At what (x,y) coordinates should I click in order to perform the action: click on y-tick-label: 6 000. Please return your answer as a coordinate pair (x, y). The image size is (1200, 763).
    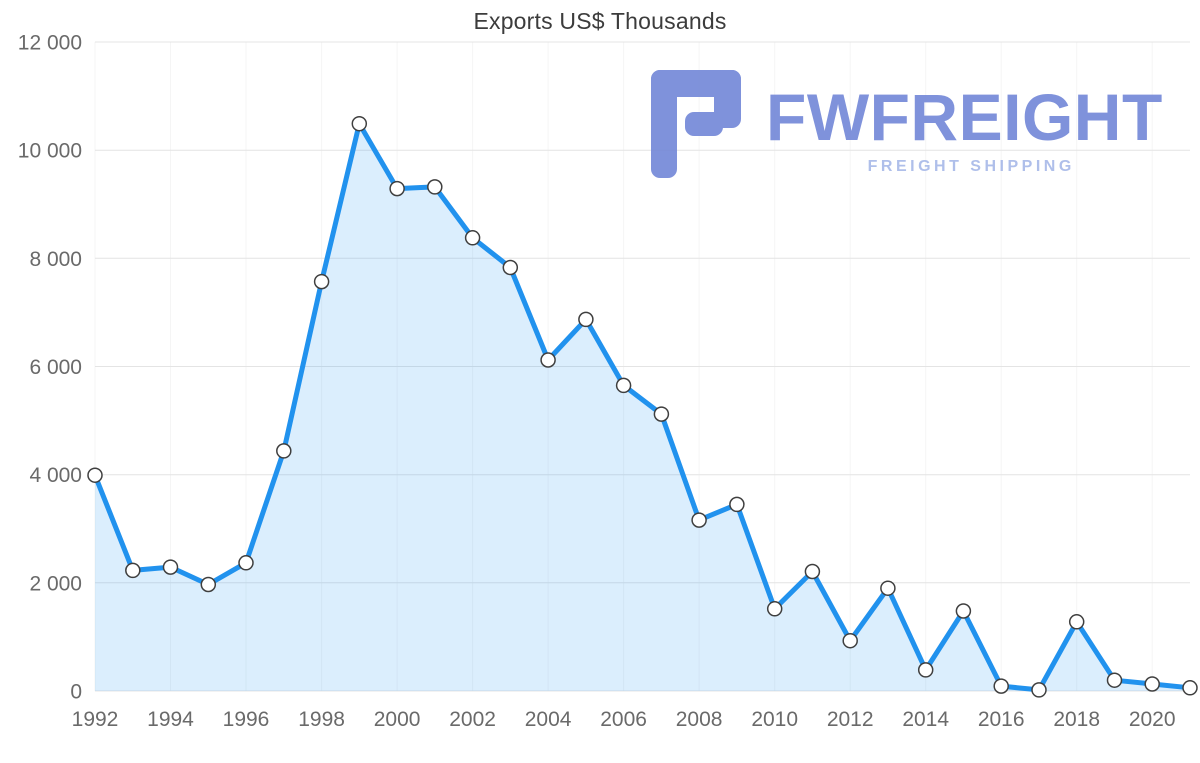
    Looking at the image, I should click on (55, 367).